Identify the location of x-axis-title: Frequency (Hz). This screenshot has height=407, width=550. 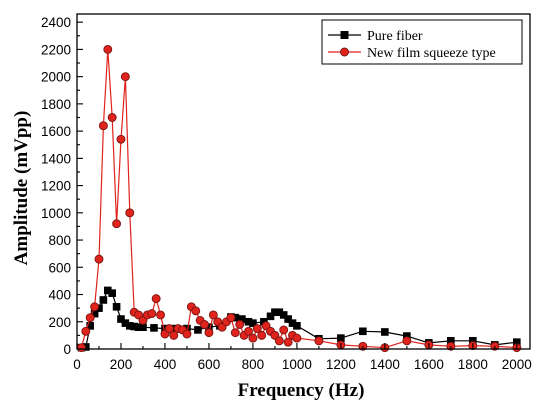
(301, 390).